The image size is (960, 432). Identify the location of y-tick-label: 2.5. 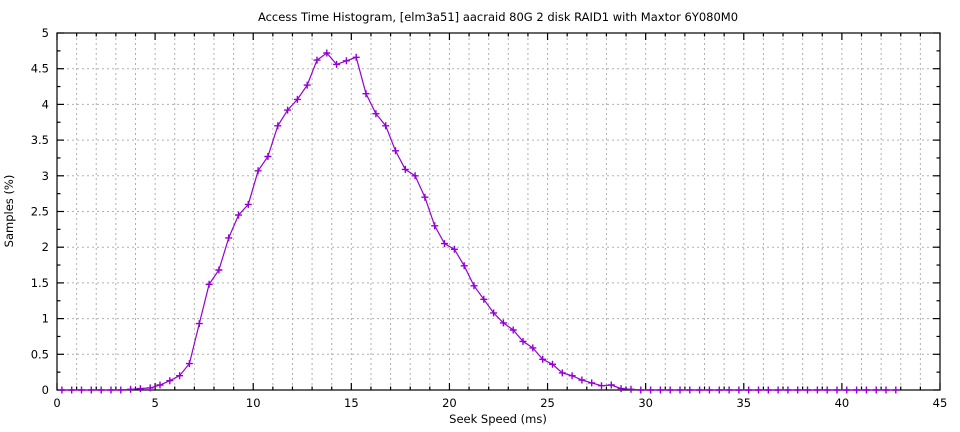
(40, 212).